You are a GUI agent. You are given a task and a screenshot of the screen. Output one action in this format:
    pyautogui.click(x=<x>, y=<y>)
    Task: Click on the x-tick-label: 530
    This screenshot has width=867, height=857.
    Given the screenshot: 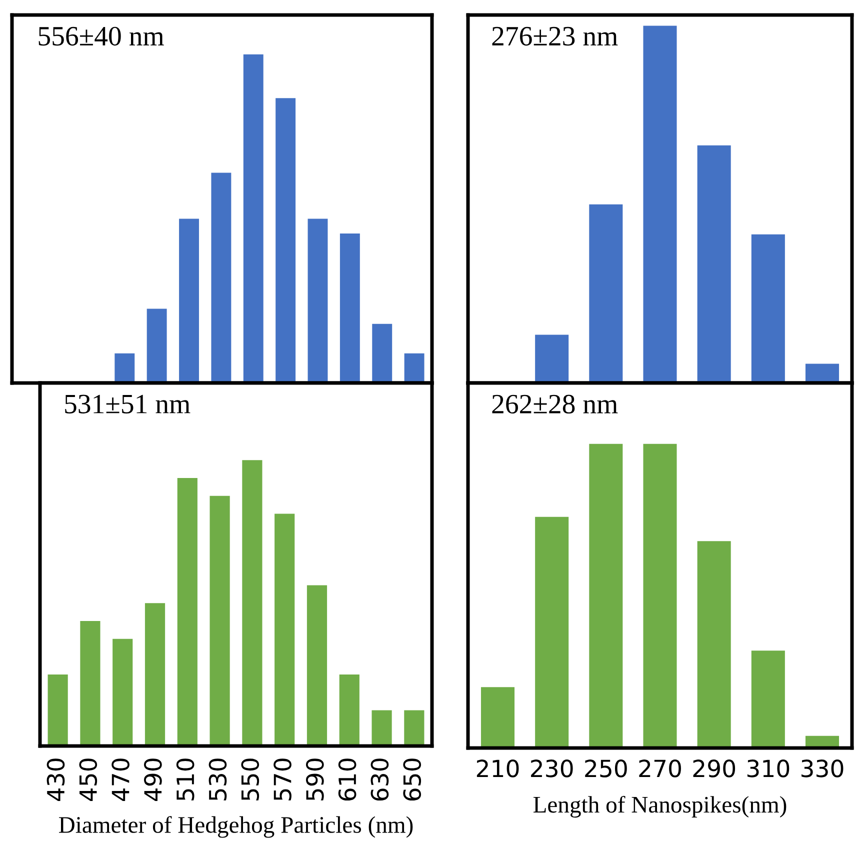 What is the action you would take?
    pyautogui.click(x=217, y=779)
    